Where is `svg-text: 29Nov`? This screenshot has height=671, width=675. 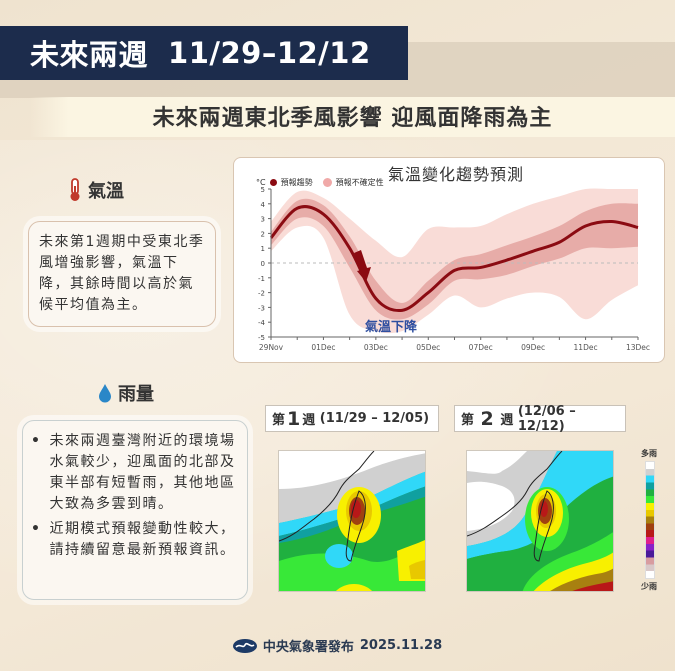 svg-text: 29Nov is located at coordinates (271, 347).